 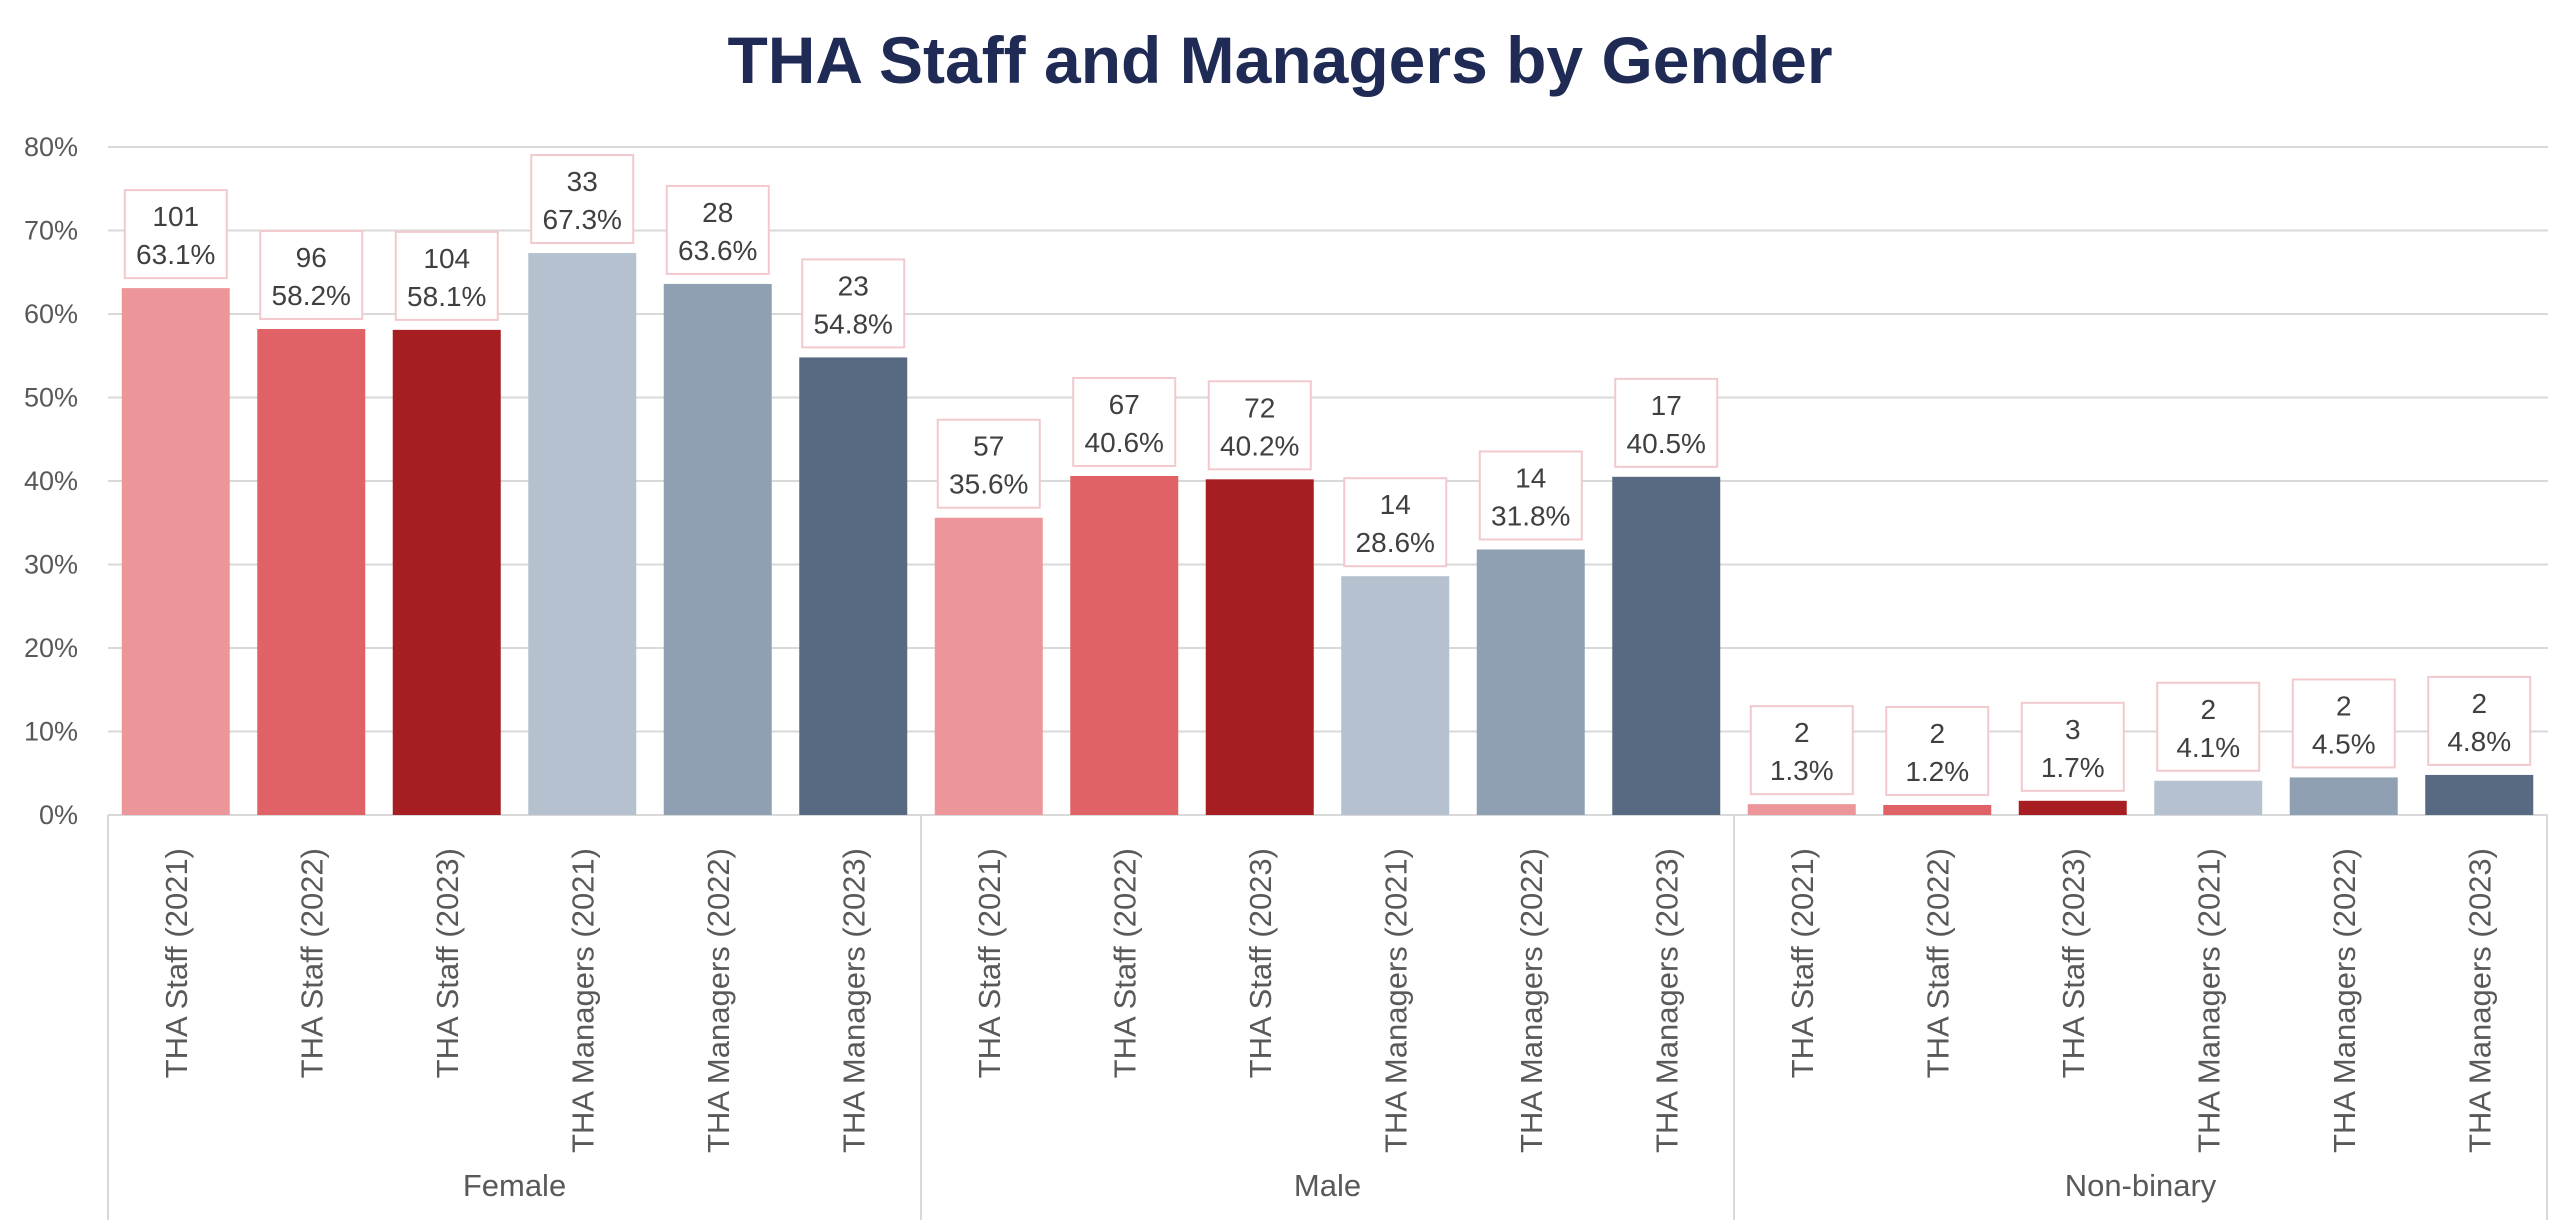 What do you see at coordinates (51, 314) in the screenshot?
I see `y-tick-label: 60%` at bounding box center [51, 314].